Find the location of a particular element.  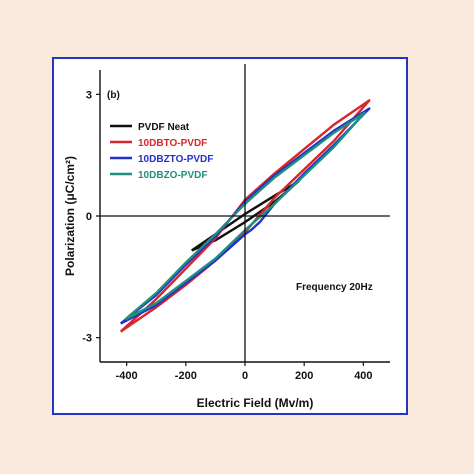

y-tick-label: -3 is located at coordinates (87, 339).